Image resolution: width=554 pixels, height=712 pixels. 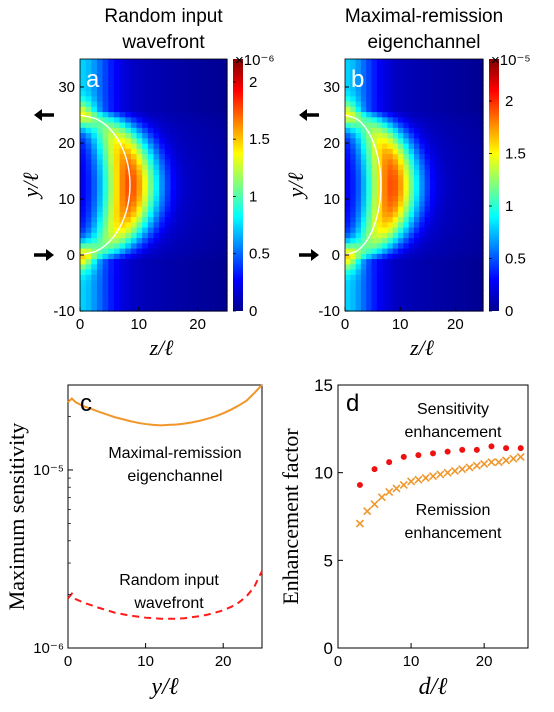 What do you see at coordinates (16, 517) in the screenshot?
I see `y-axis-label: Maximum sensitivity` at bounding box center [16, 517].